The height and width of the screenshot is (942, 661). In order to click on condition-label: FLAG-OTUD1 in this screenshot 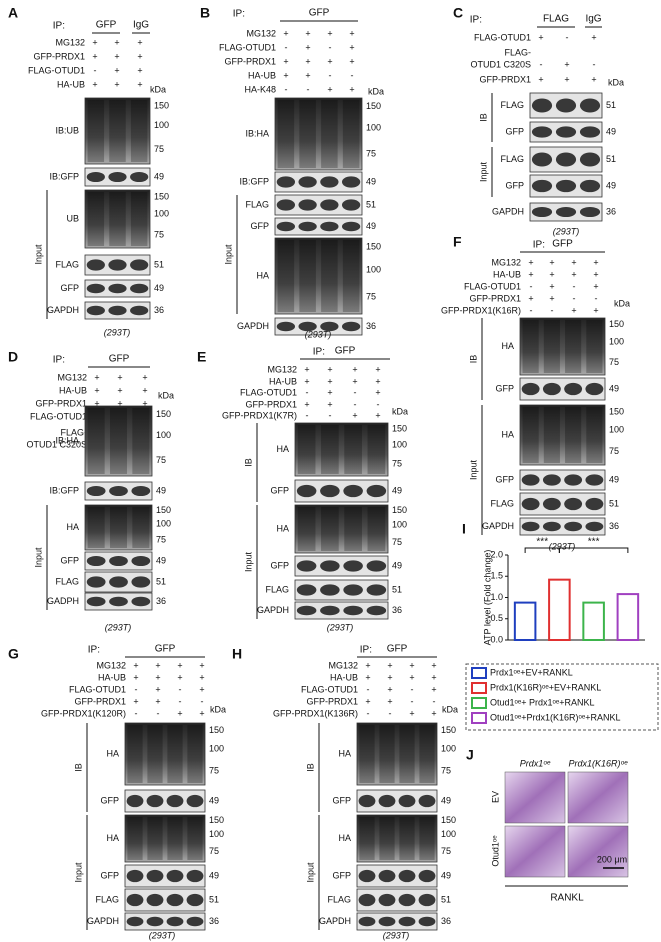, I will do `click(56, 70)`.